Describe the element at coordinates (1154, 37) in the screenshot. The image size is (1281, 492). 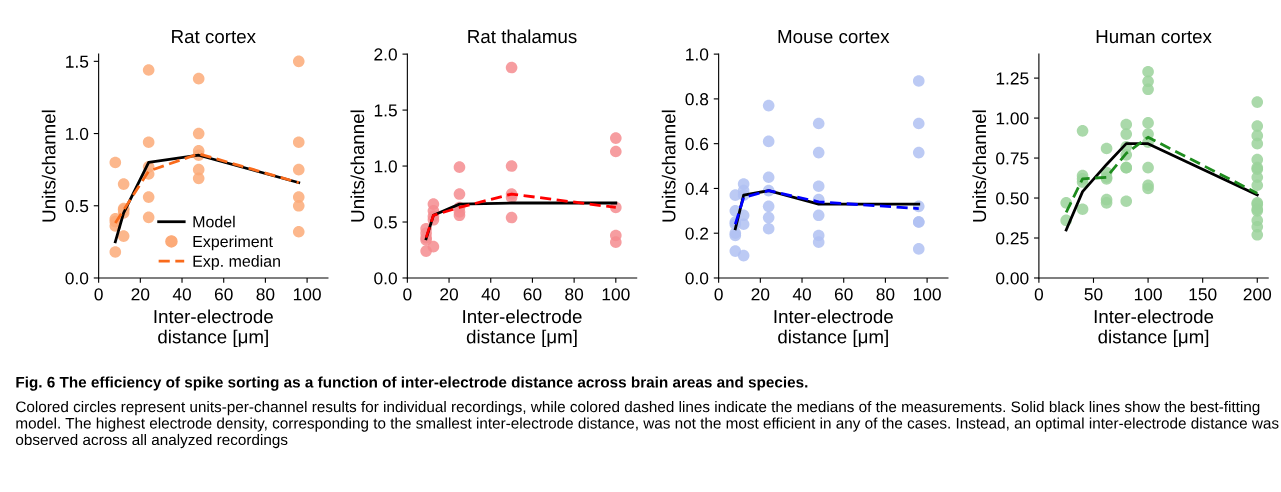
I see `chart-title: Human cortex` at that location.